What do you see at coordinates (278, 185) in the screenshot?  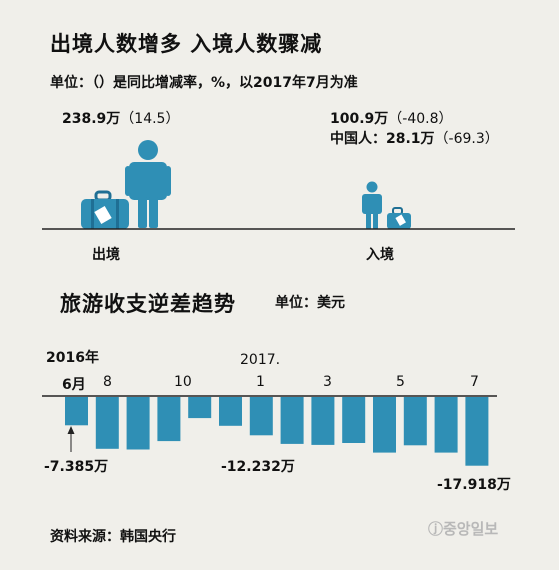 I see `travelers-illustration` at bounding box center [278, 185].